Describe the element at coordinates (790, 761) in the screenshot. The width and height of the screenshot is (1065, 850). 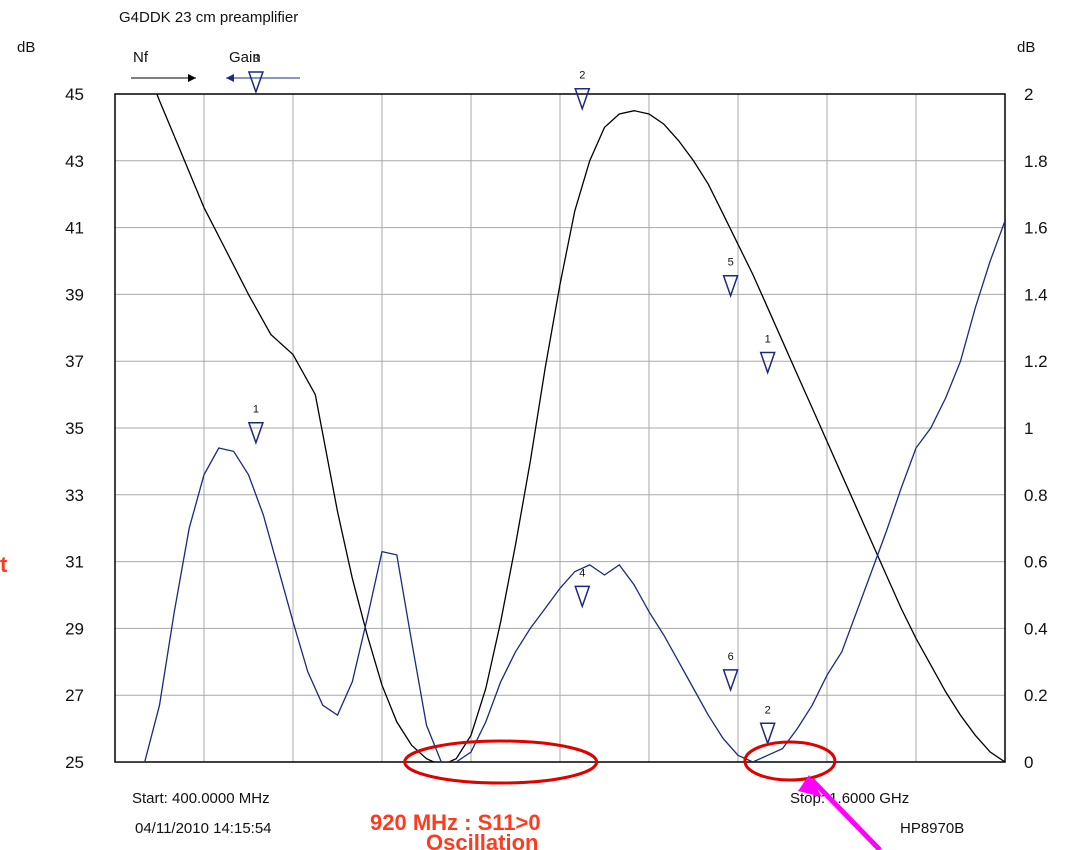
I see `annotation-ellipse-high` at that location.